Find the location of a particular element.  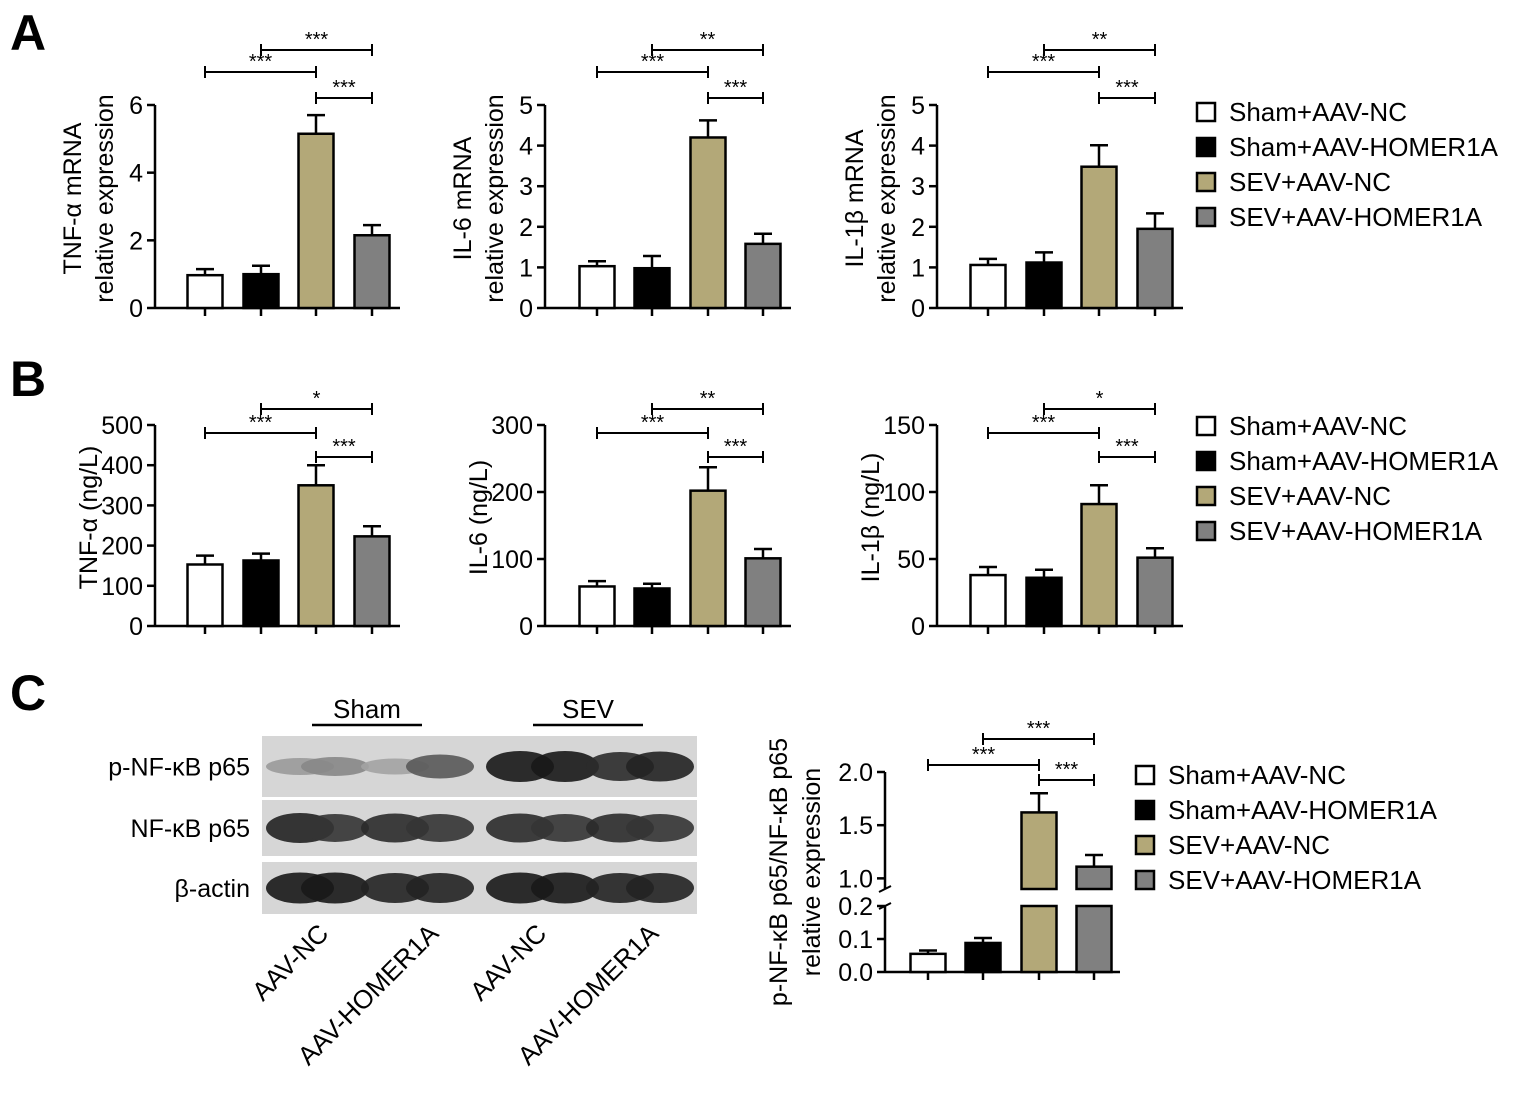

legend-label: SEV+AAV-HOMER1A is located at coordinates (1356, 531).